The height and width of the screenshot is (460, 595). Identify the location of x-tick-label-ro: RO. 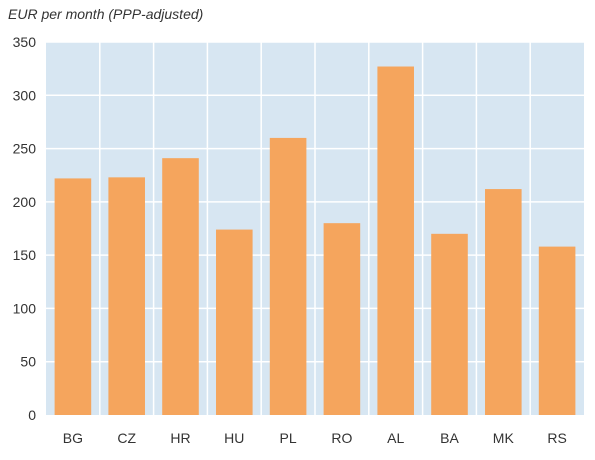
(341, 438).